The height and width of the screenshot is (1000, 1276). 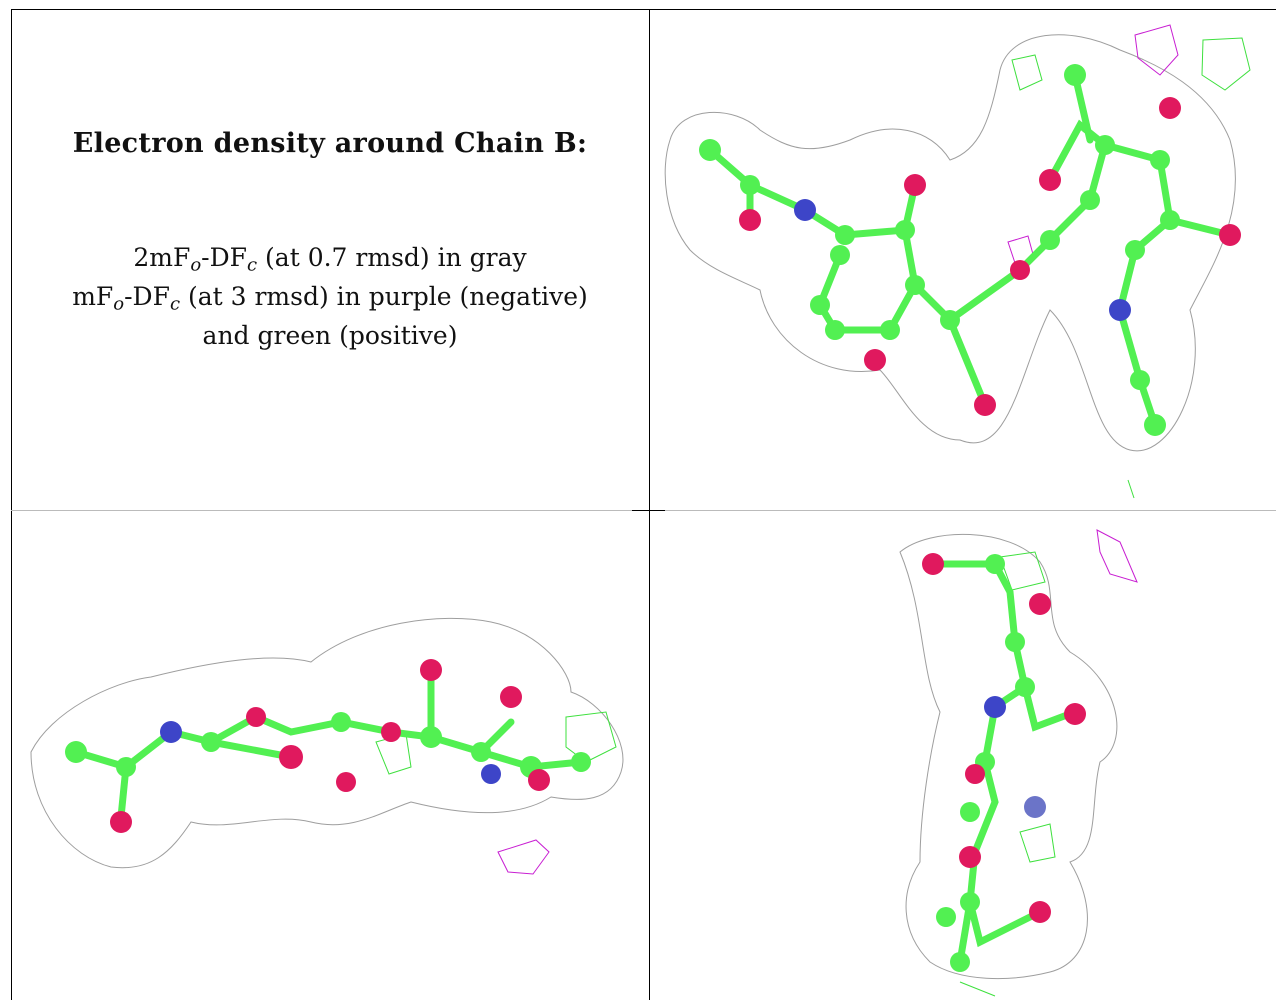 What do you see at coordinates (643, 9) in the screenshot?
I see `grid-rule-top` at bounding box center [643, 9].